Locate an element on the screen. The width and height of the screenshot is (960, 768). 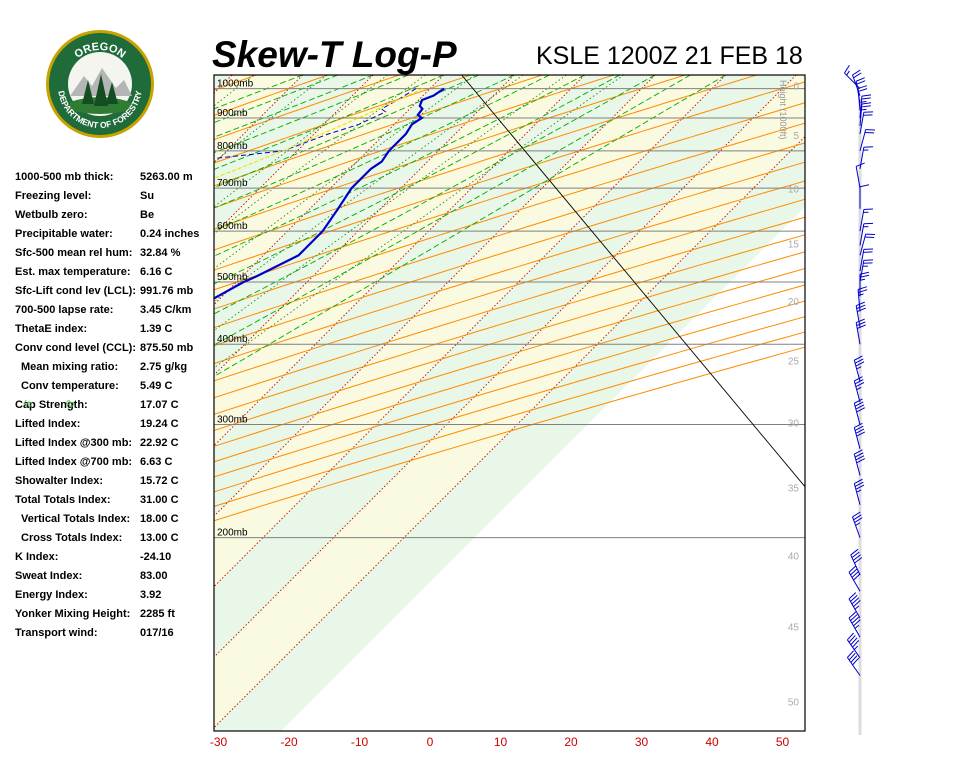
index-label: 700-500 lapse rate: is located at coordinates (64, 310).